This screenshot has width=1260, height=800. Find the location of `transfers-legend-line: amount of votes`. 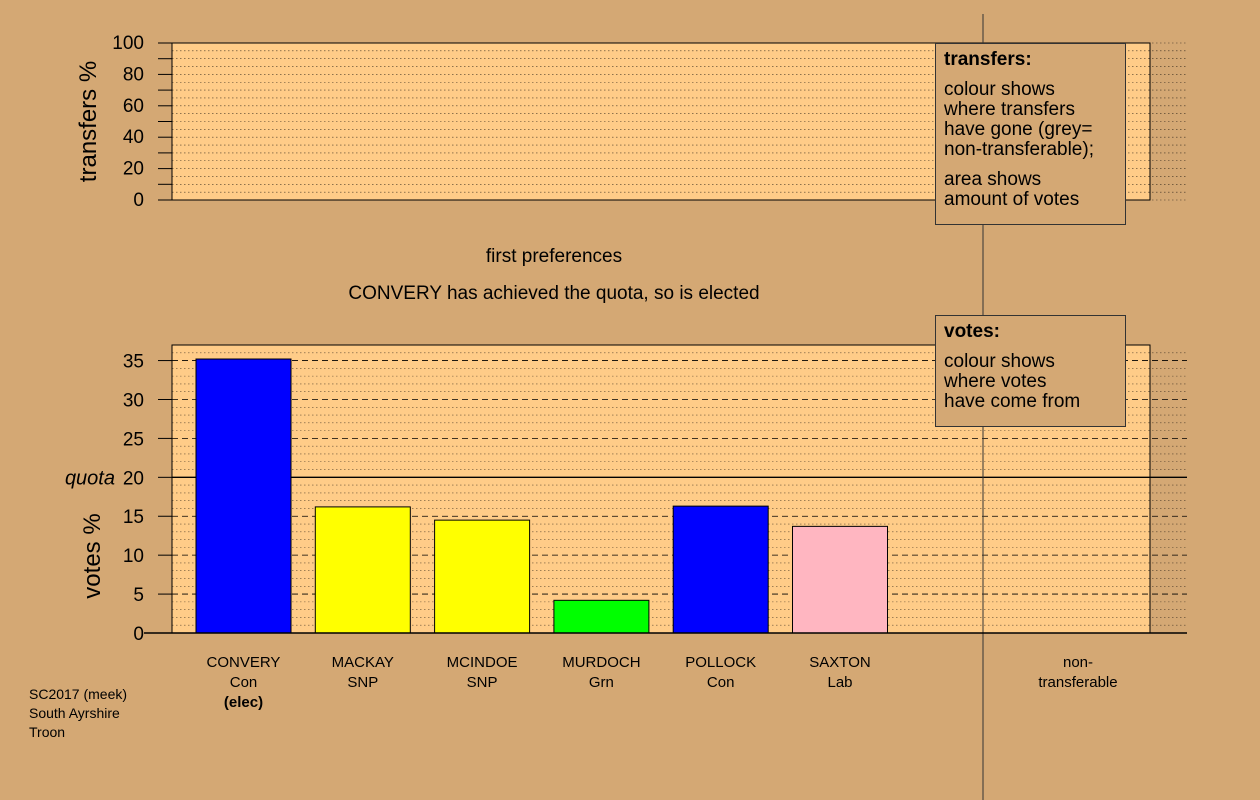

transfers-legend-line: amount of votes is located at coordinates (1012, 199).